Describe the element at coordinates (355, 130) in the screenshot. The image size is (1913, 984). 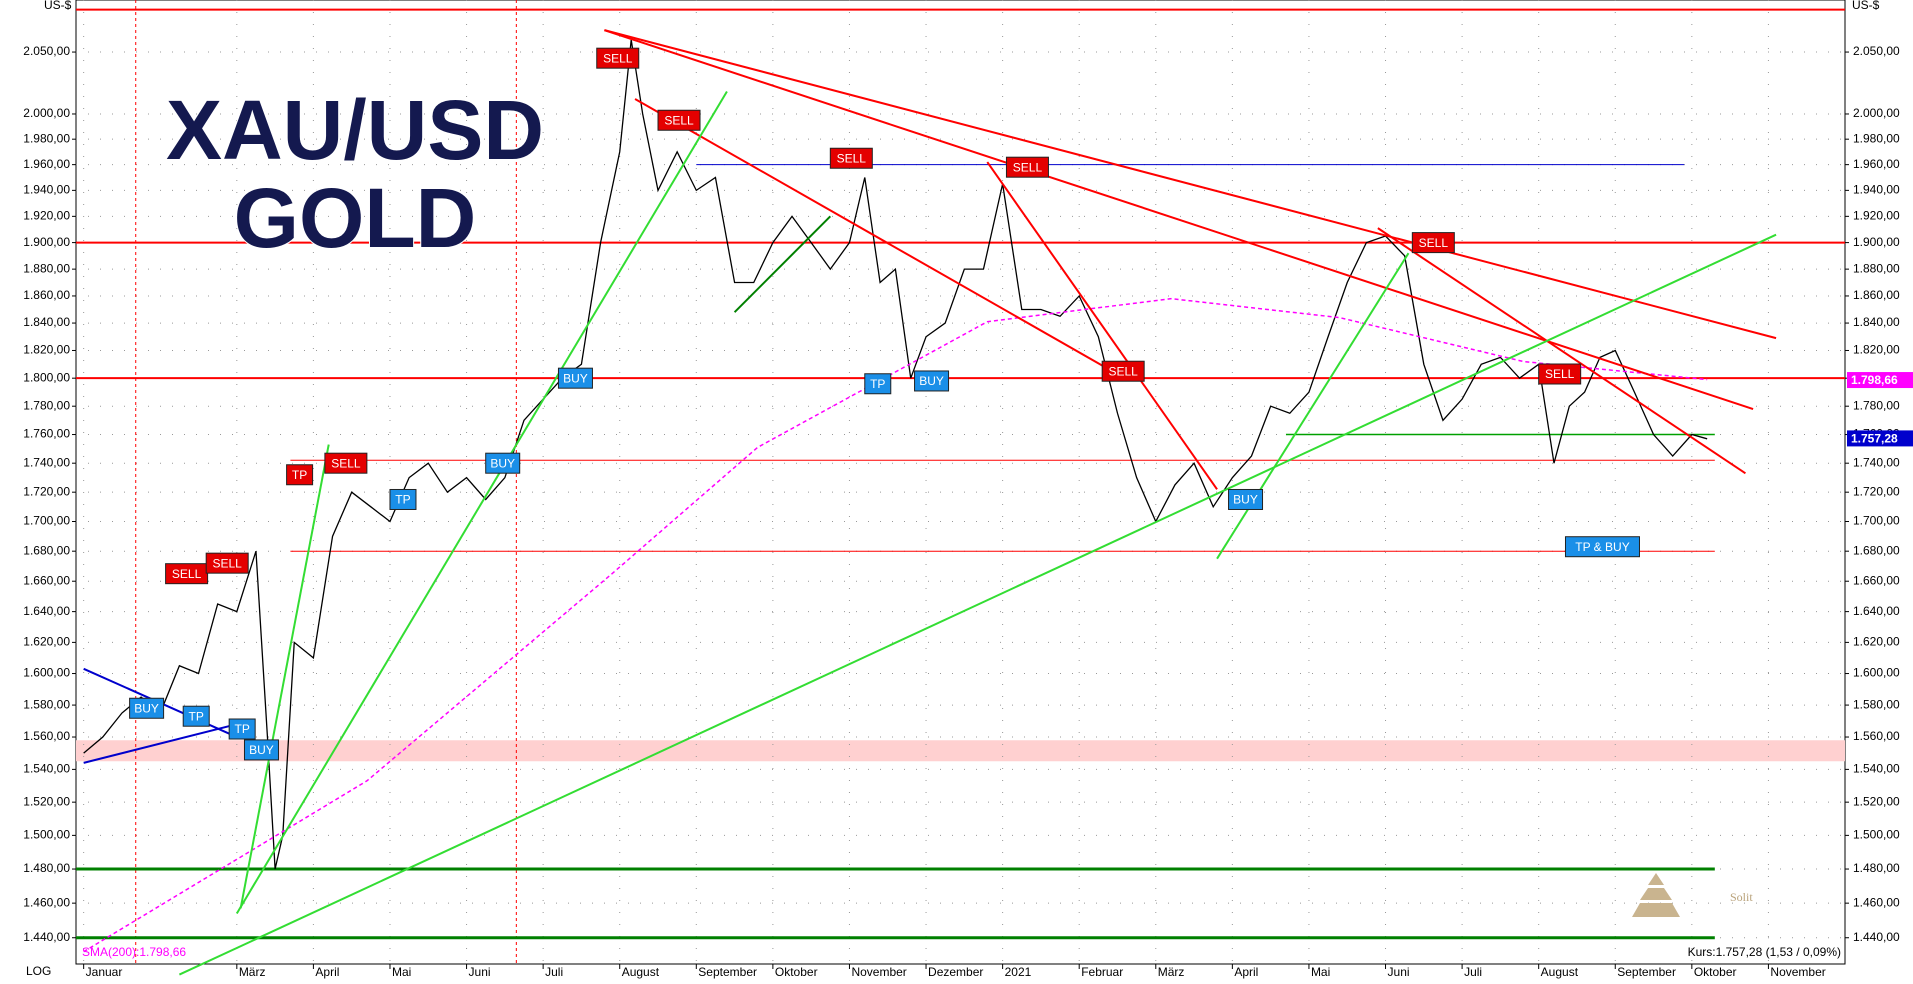
I see `chart-title: XAU/USD` at that location.